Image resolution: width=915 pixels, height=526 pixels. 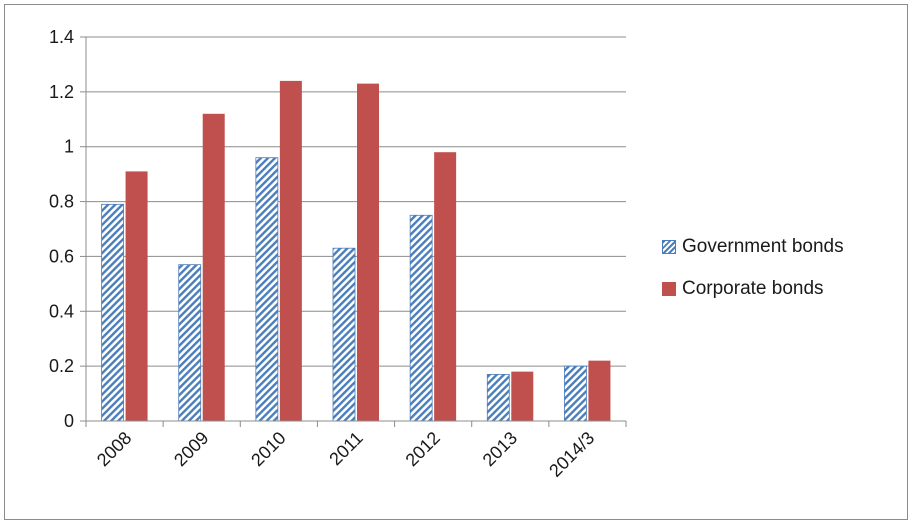 What do you see at coordinates (61, 229) in the screenshot?
I see `y-tick-labels: 0 0.2 0.4 0.6 0.8 1 1.2 1.4` at bounding box center [61, 229].